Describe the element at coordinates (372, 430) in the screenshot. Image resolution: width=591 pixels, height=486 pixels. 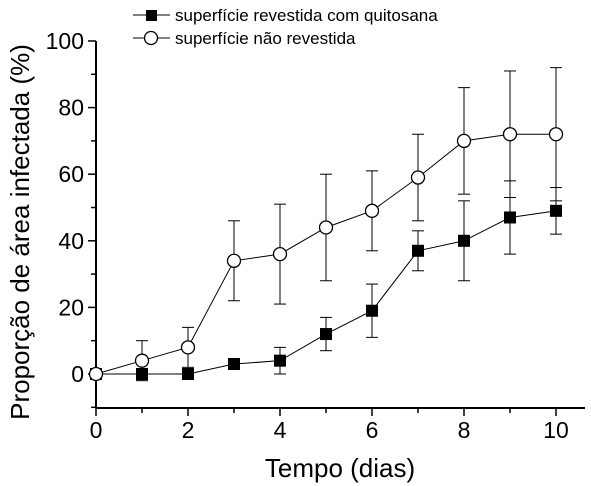
I see `x-tick-label: 6` at that location.